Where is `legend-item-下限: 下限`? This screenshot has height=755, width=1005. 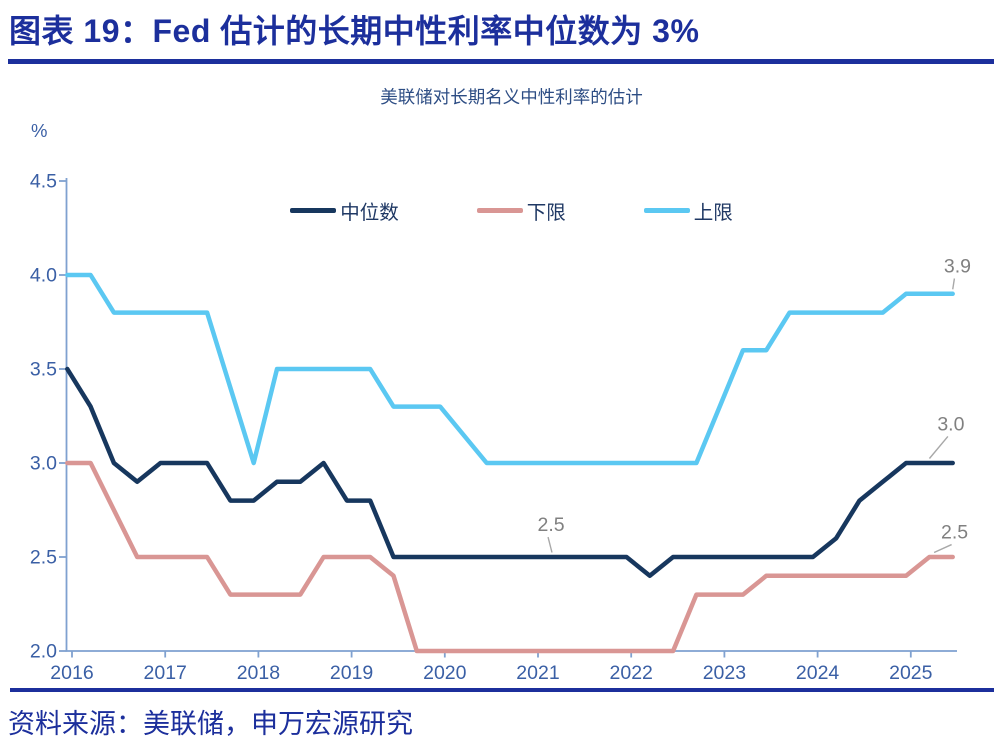 legend-item-下限: 下限 is located at coordinates (521, 210).